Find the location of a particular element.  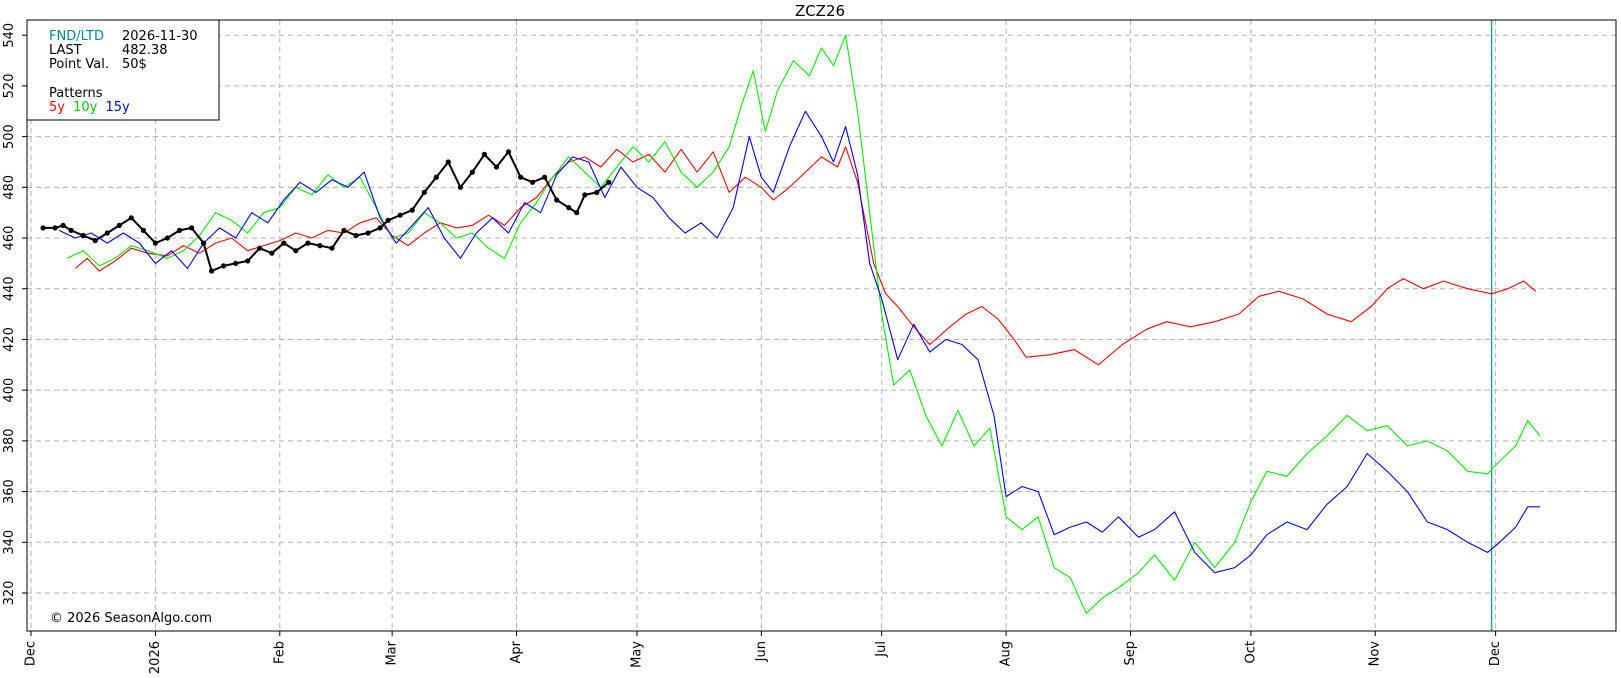

last-label: LAST is located at coordinates (65, 50).